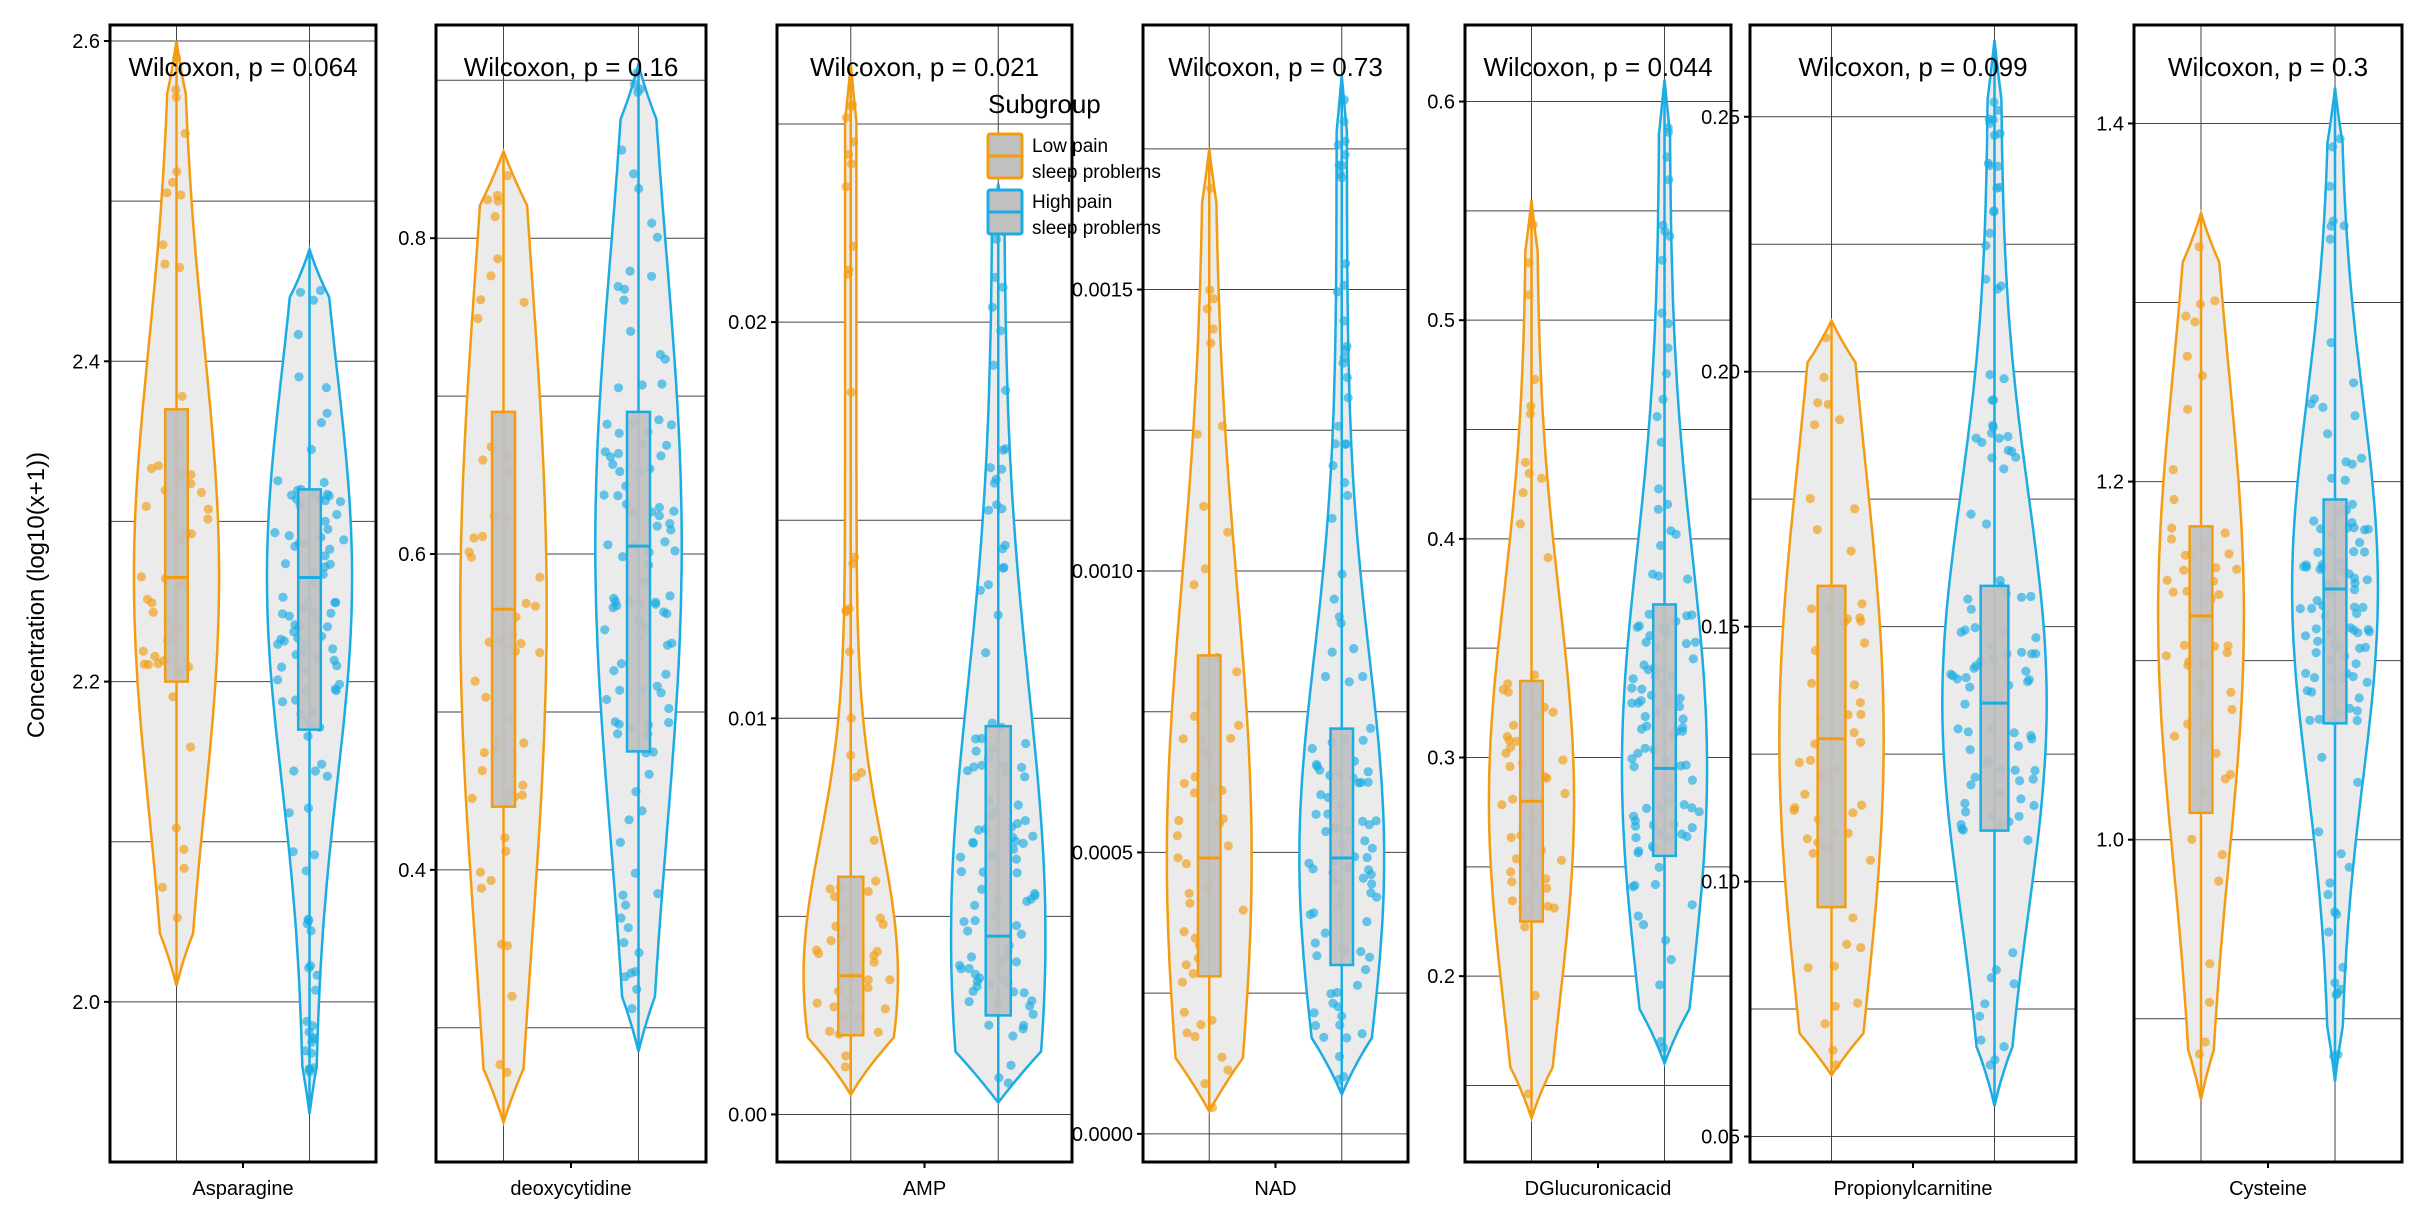  Describe the element at coordinates (2110, 841) in the screenshot. I see `y-tick-label: 1.0` at that location.